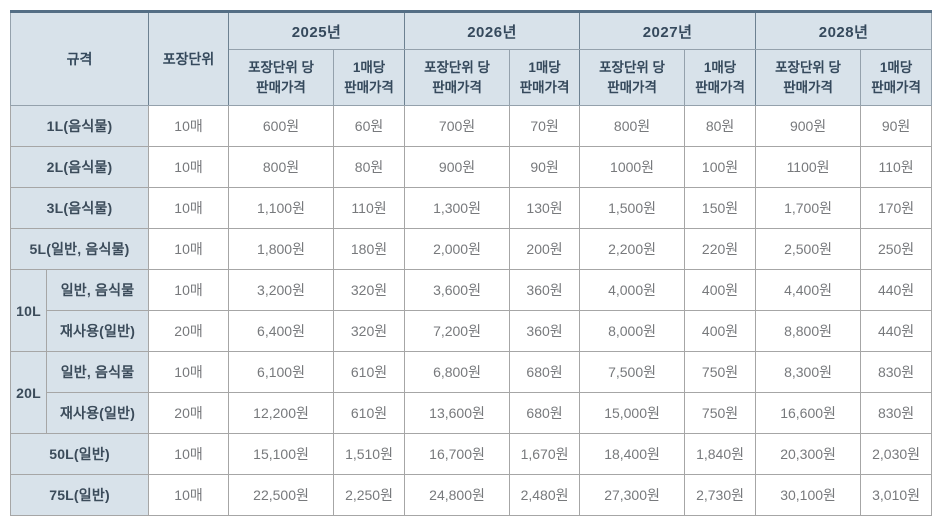 This screenshot has width=940, height=523. I want to click on price-cell: 7,200원, so click(457, 331).